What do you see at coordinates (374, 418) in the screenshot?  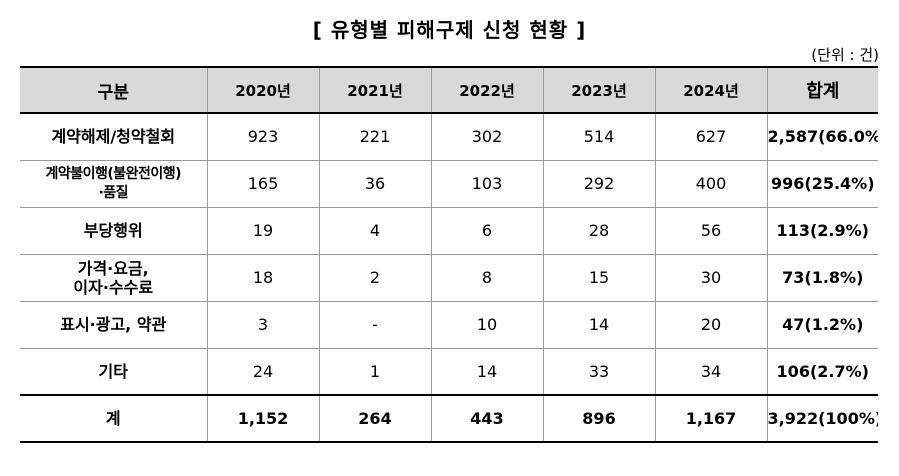 I see `total-cell: 264` at bounding box center [374, 418].